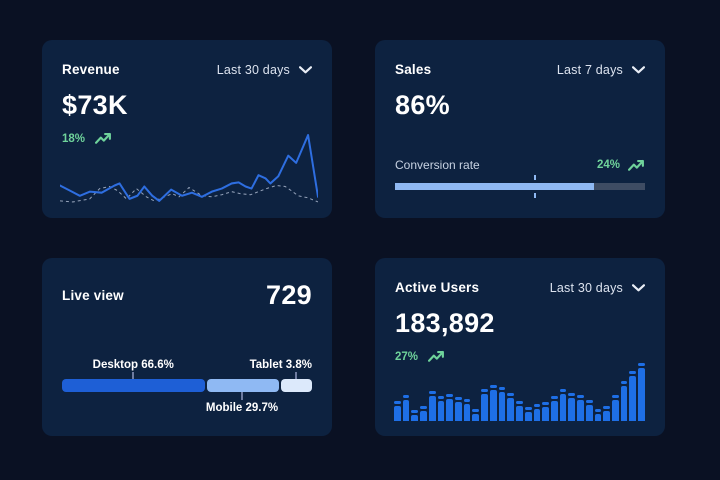 The height and width of the screenshot is (480, 720). What do you see at coordinates (242, 396) in the screenshot?
I see `mobile-tick` at bounding box center [242, 396].